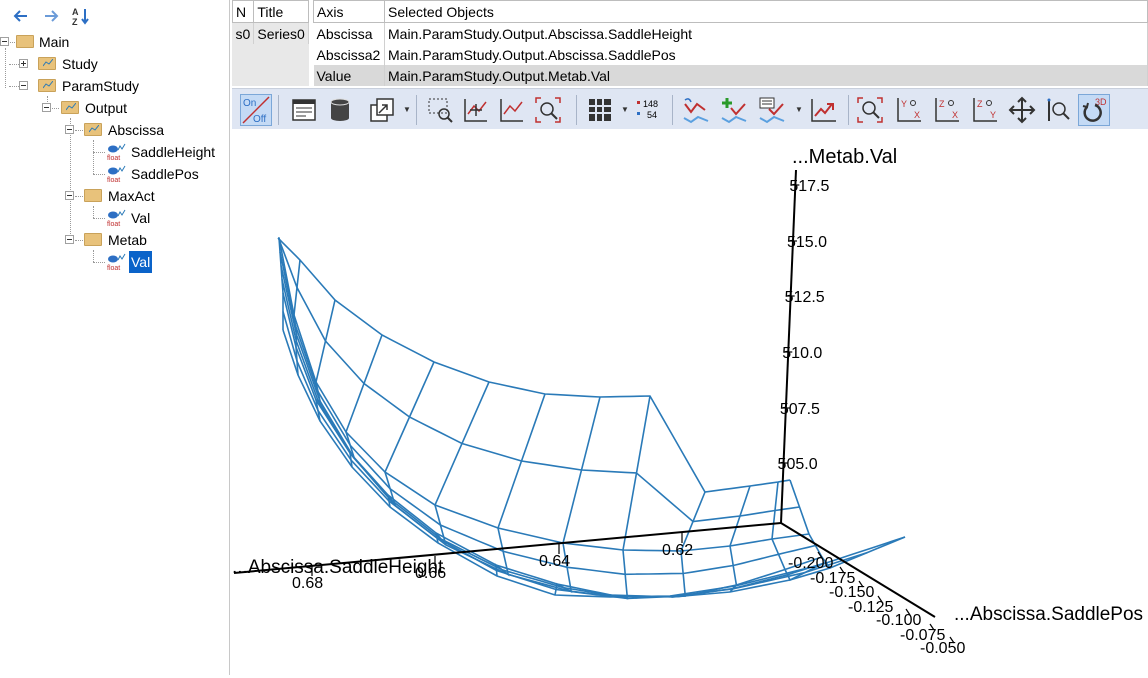 The width and height of the screenshot is (1148, 678). What do you see at coordinates (766, 11) in the screenshot?
I see `column-header-selected-objects: Selected Objects` at bounding box center [766, 11].